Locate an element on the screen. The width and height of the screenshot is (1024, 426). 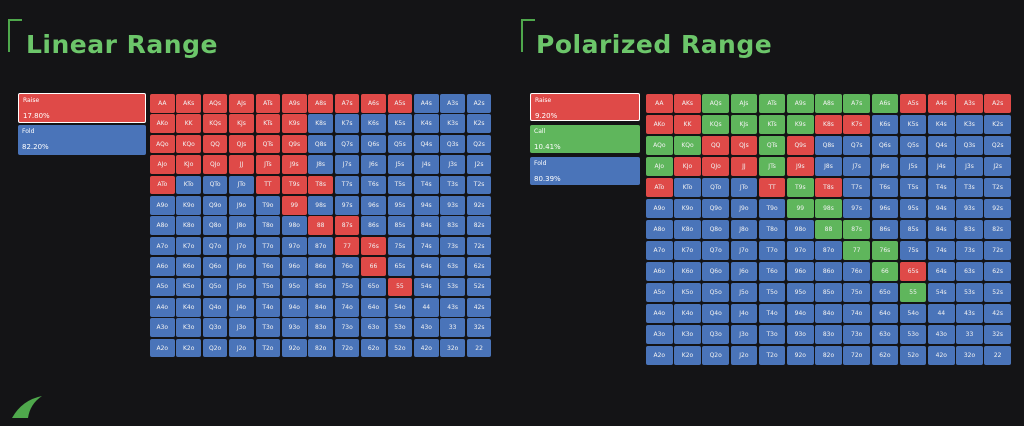
hand-cell: Q3s is located at coordinates (969, 146).